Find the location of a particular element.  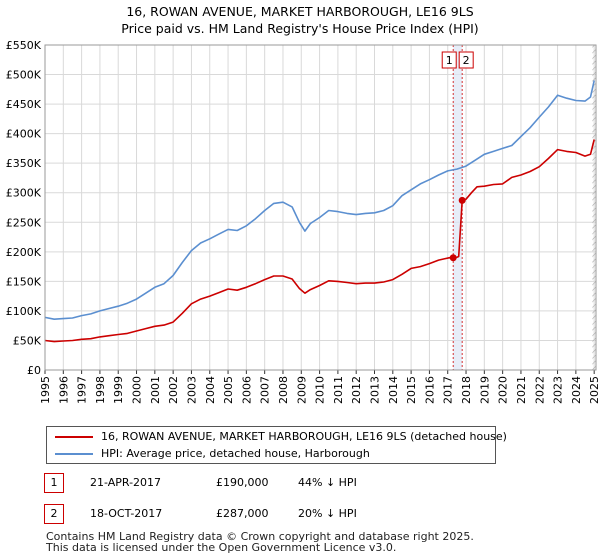

y-tick-label: £100K is located at coordinates (24, 311).